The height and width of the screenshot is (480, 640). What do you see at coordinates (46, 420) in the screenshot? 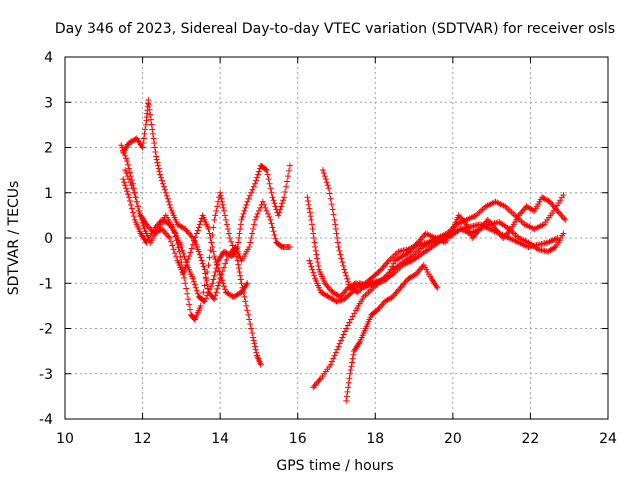
I see `y-tick-label: -4` at bounding box center [46, 420].